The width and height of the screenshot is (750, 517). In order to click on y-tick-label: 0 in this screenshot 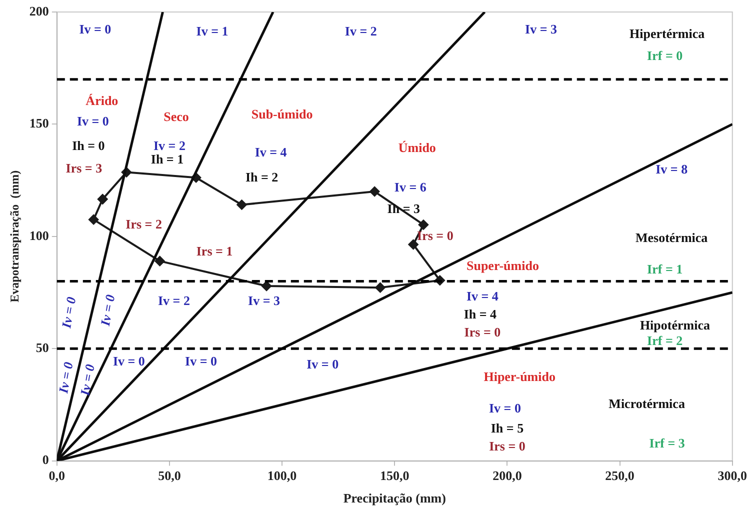, I will do `click(45, 460)`.